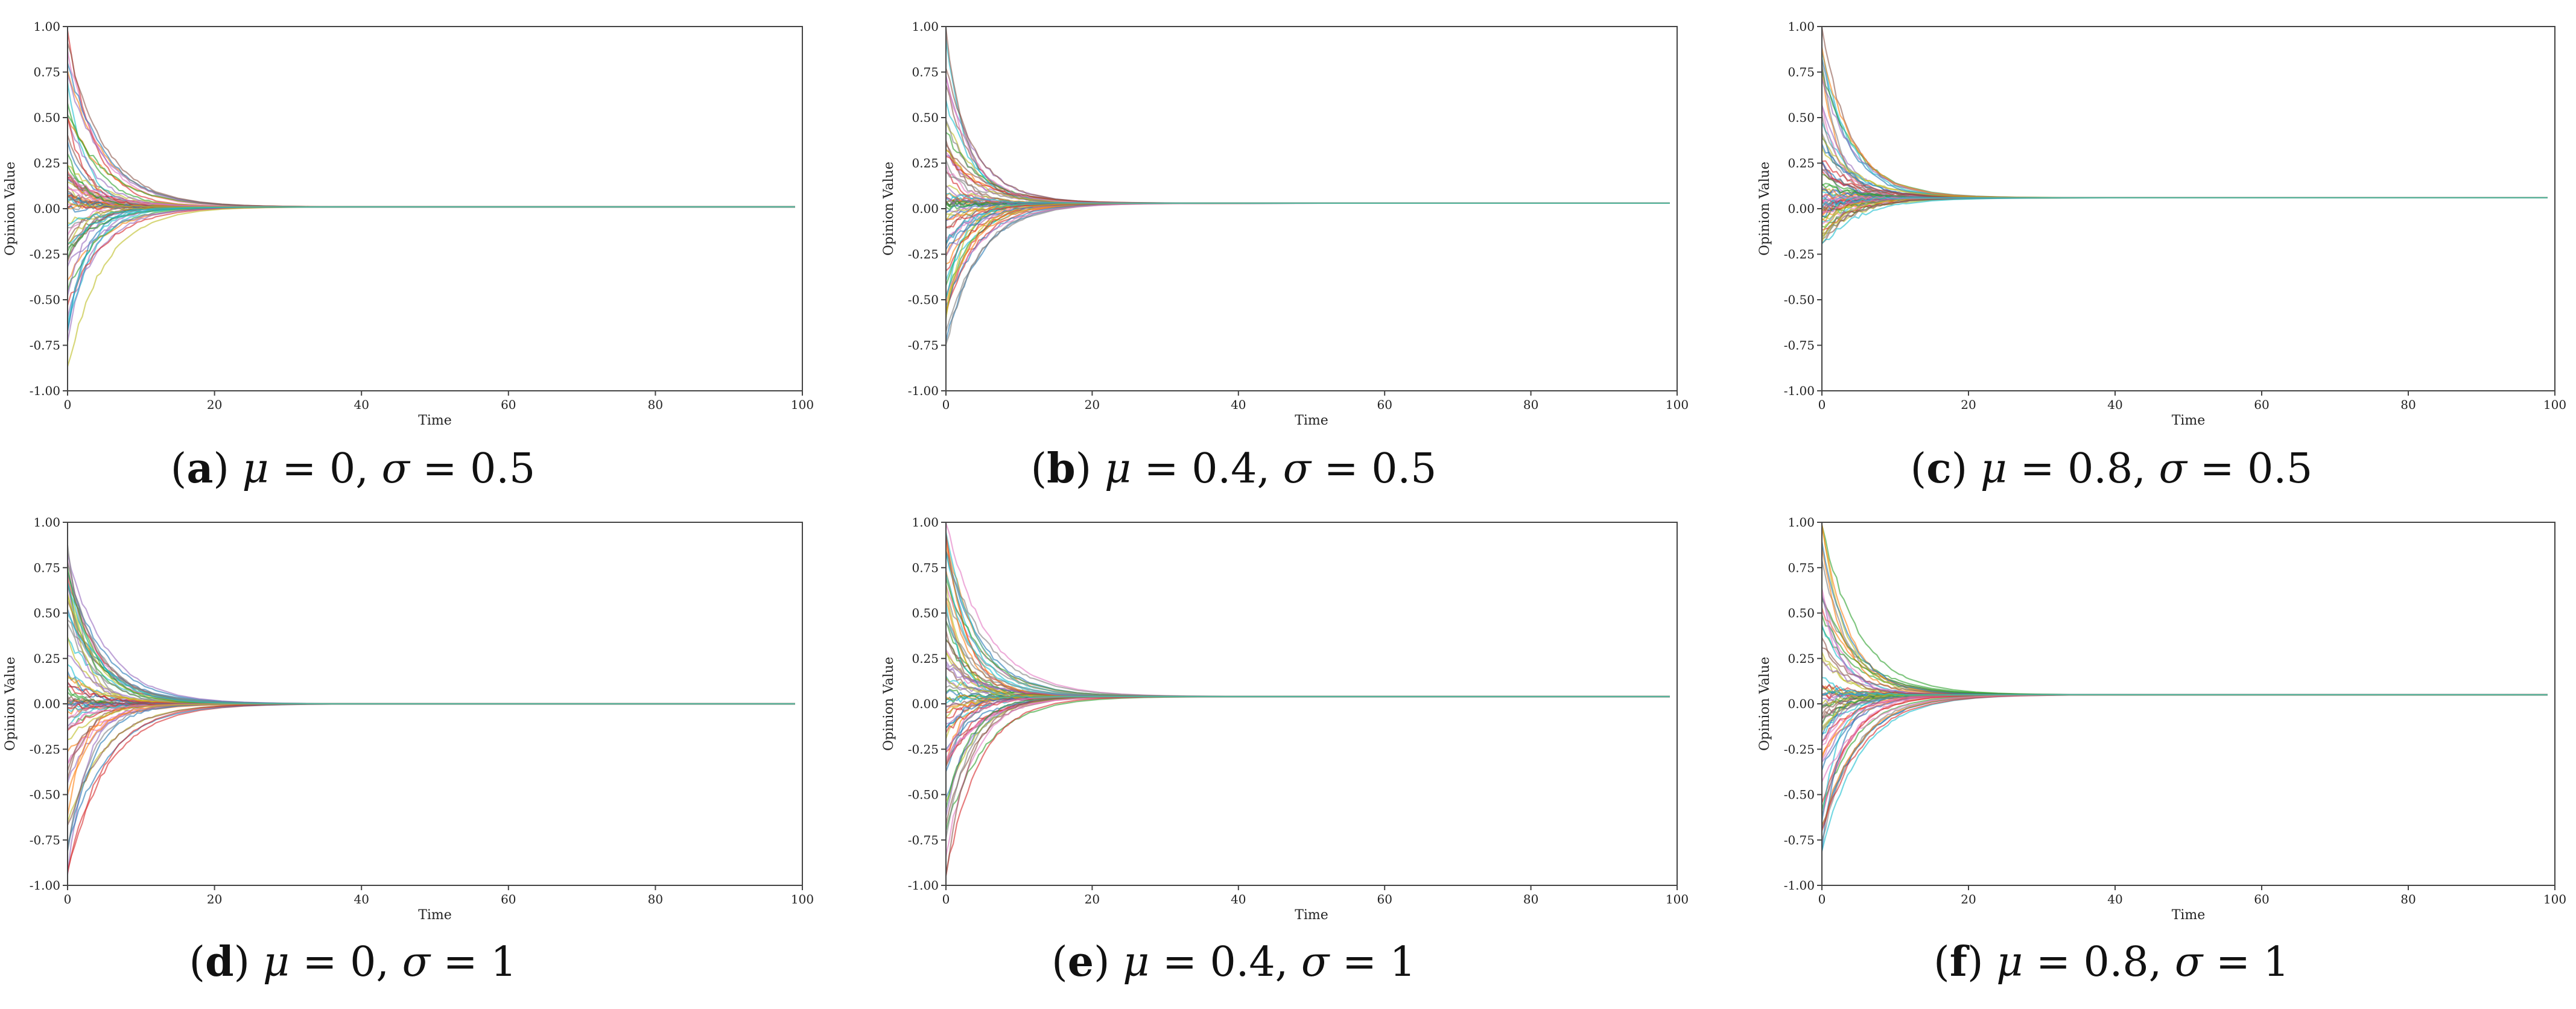  I want to click on trajectories, so click(431, 710).